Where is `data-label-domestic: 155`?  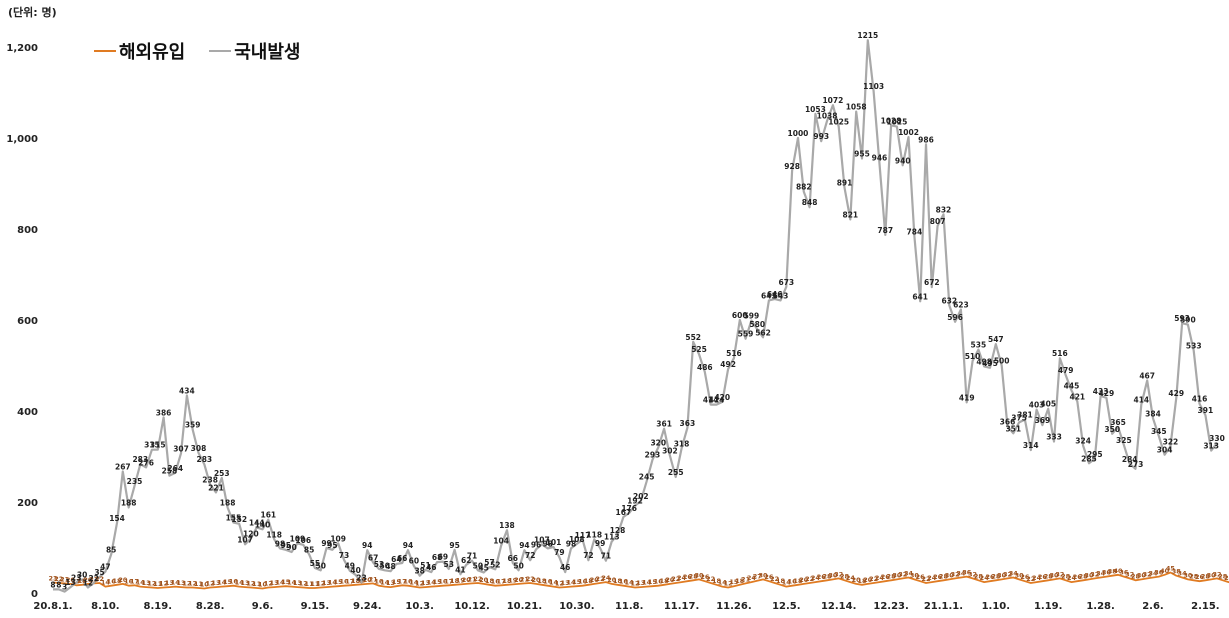
data-label-domestic: 155 is located at coordinates (234, 517).